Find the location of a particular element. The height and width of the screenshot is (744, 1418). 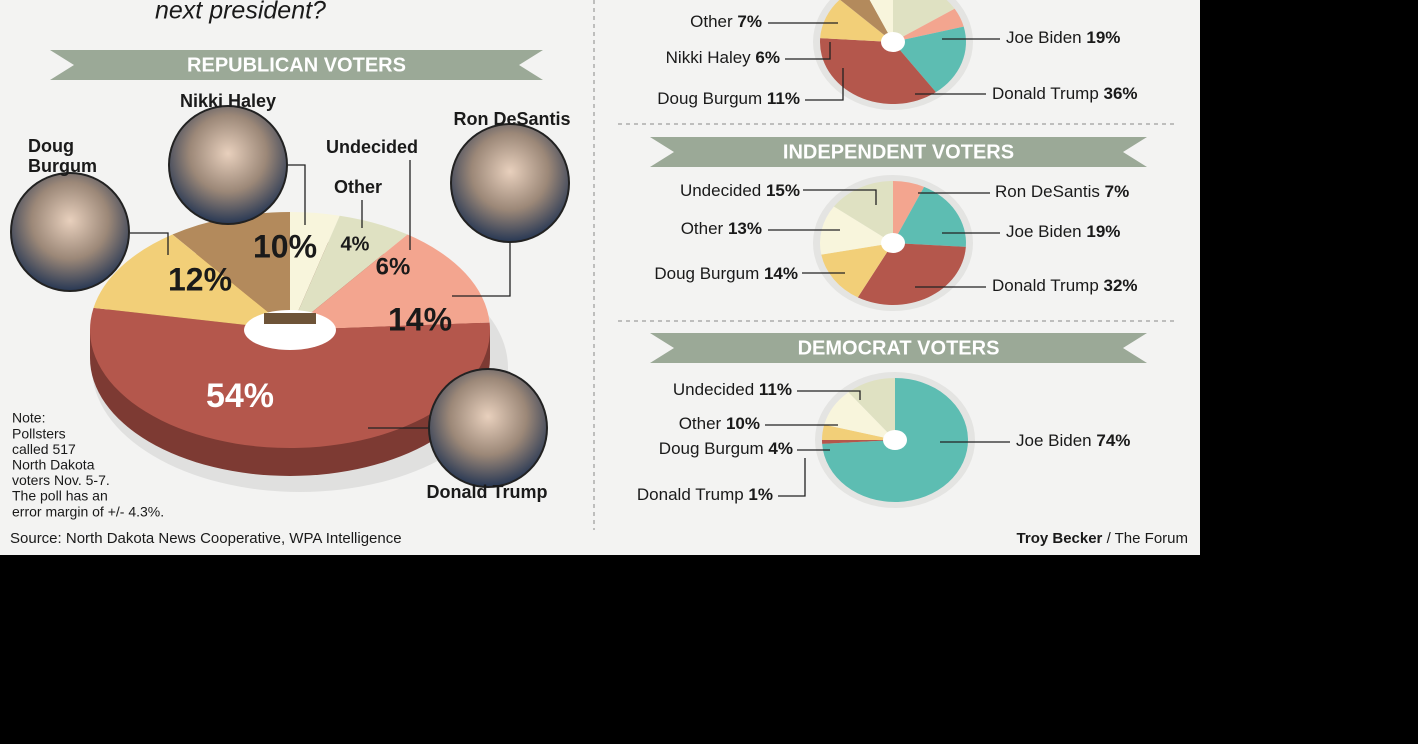

slice-value: 5% is located at coordinates (1110, 2).